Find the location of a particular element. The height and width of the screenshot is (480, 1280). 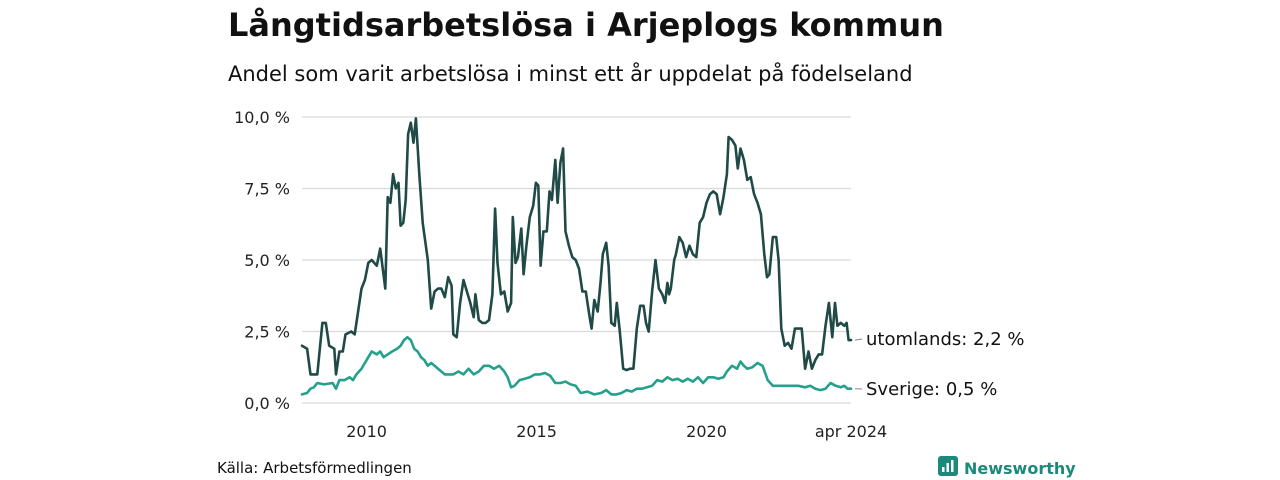

brand-name: Newsworthy is located at coordinates (1020, 468).